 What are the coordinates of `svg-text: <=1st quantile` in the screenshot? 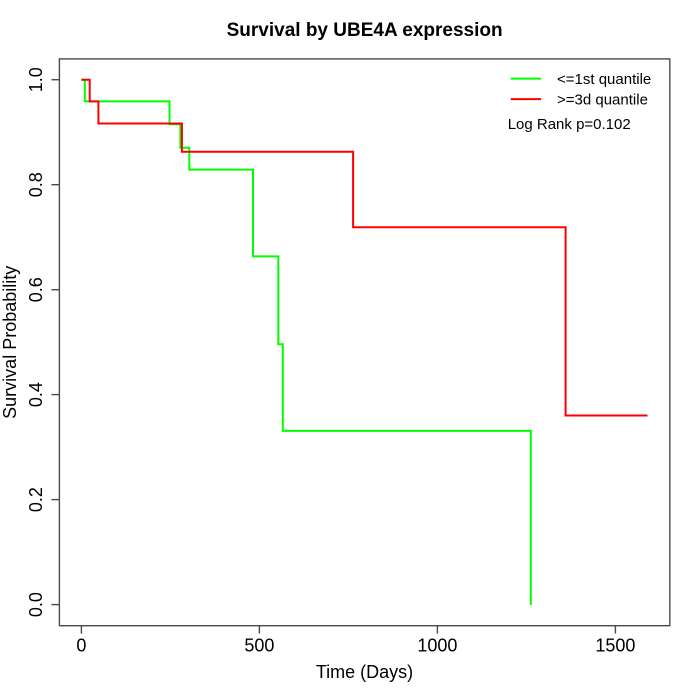 It's located at (604, 79).